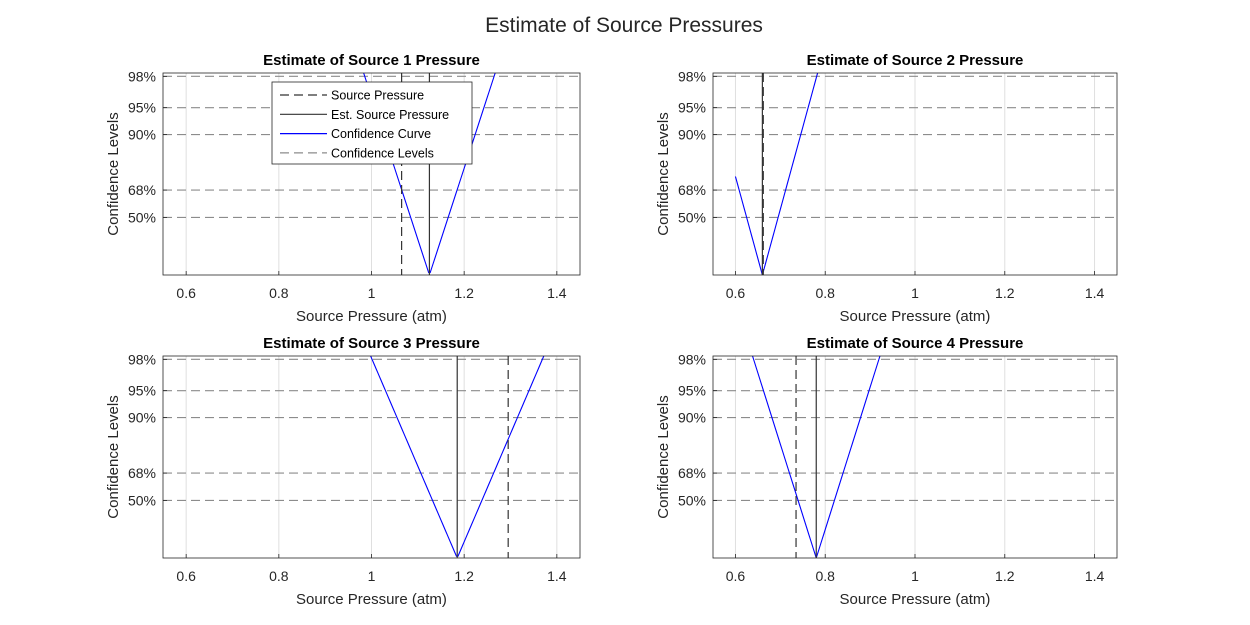 The height and width of the screenshot is (625, 1250). I want to click on subplot-title: Estimate of Source 4 Pressure, so click(915, 343).